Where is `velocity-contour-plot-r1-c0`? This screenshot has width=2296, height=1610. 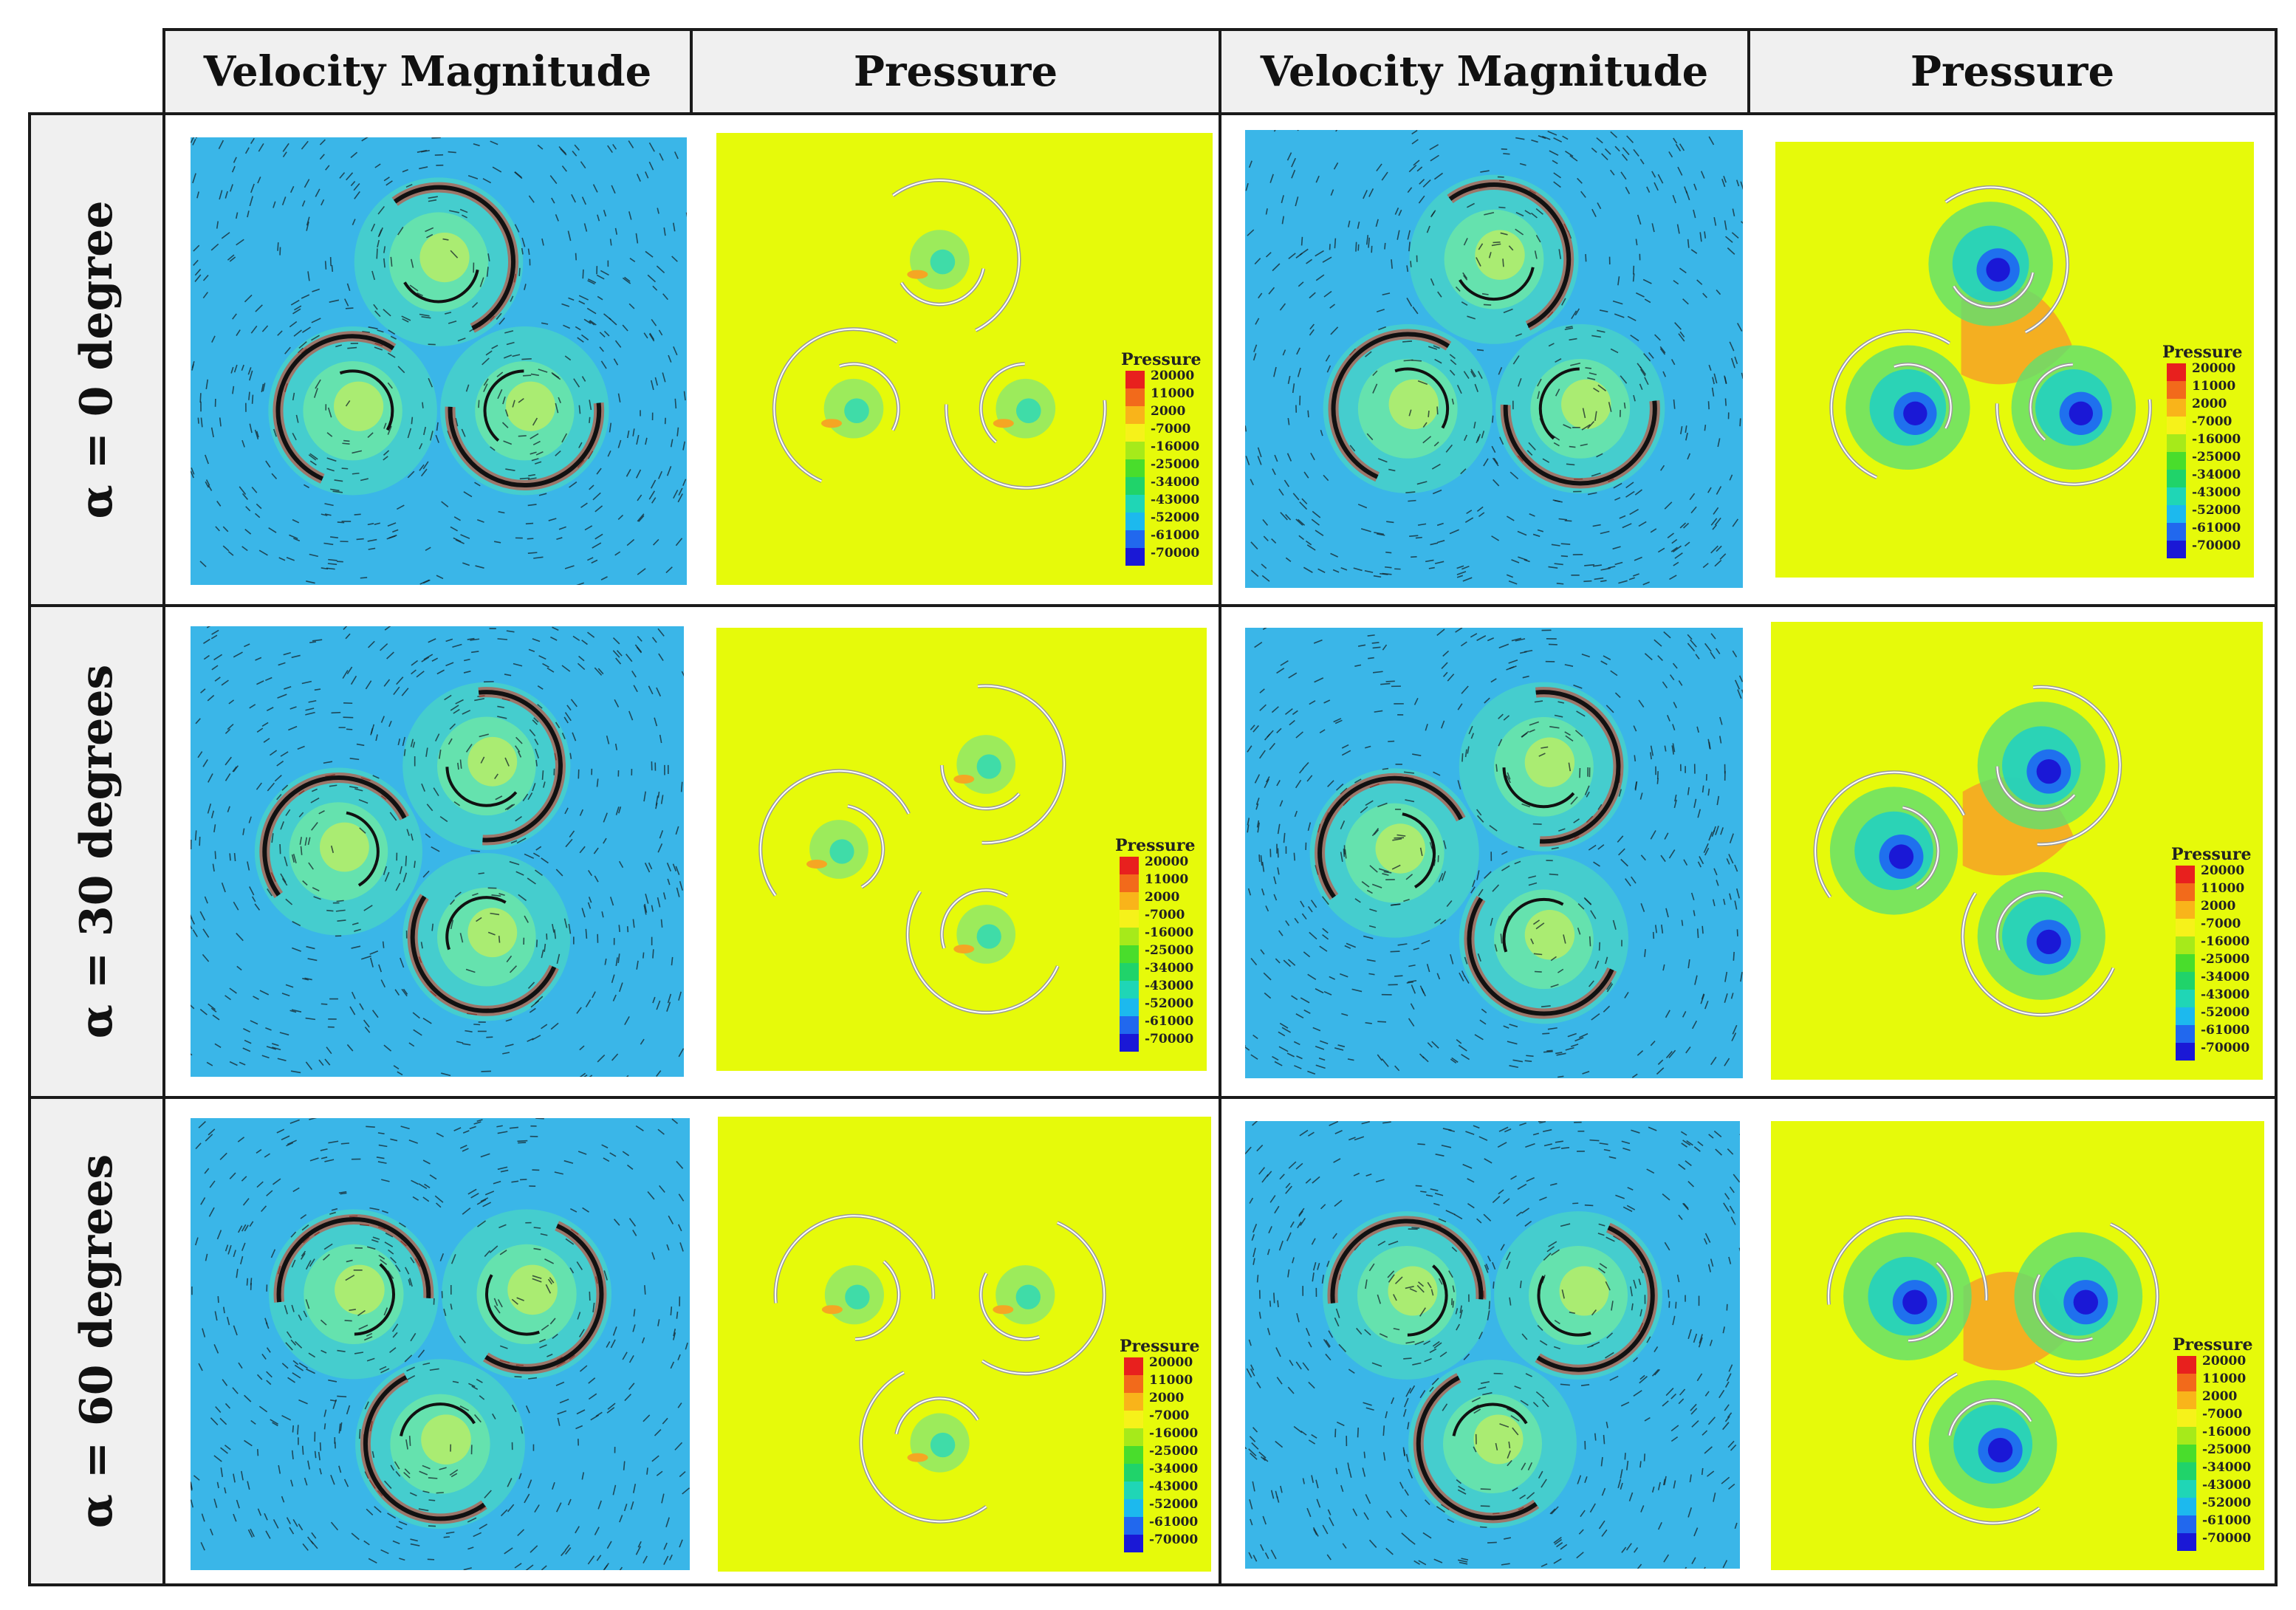 velocity-contour-plot-r1-c0 is located at coordinates (437, 851).